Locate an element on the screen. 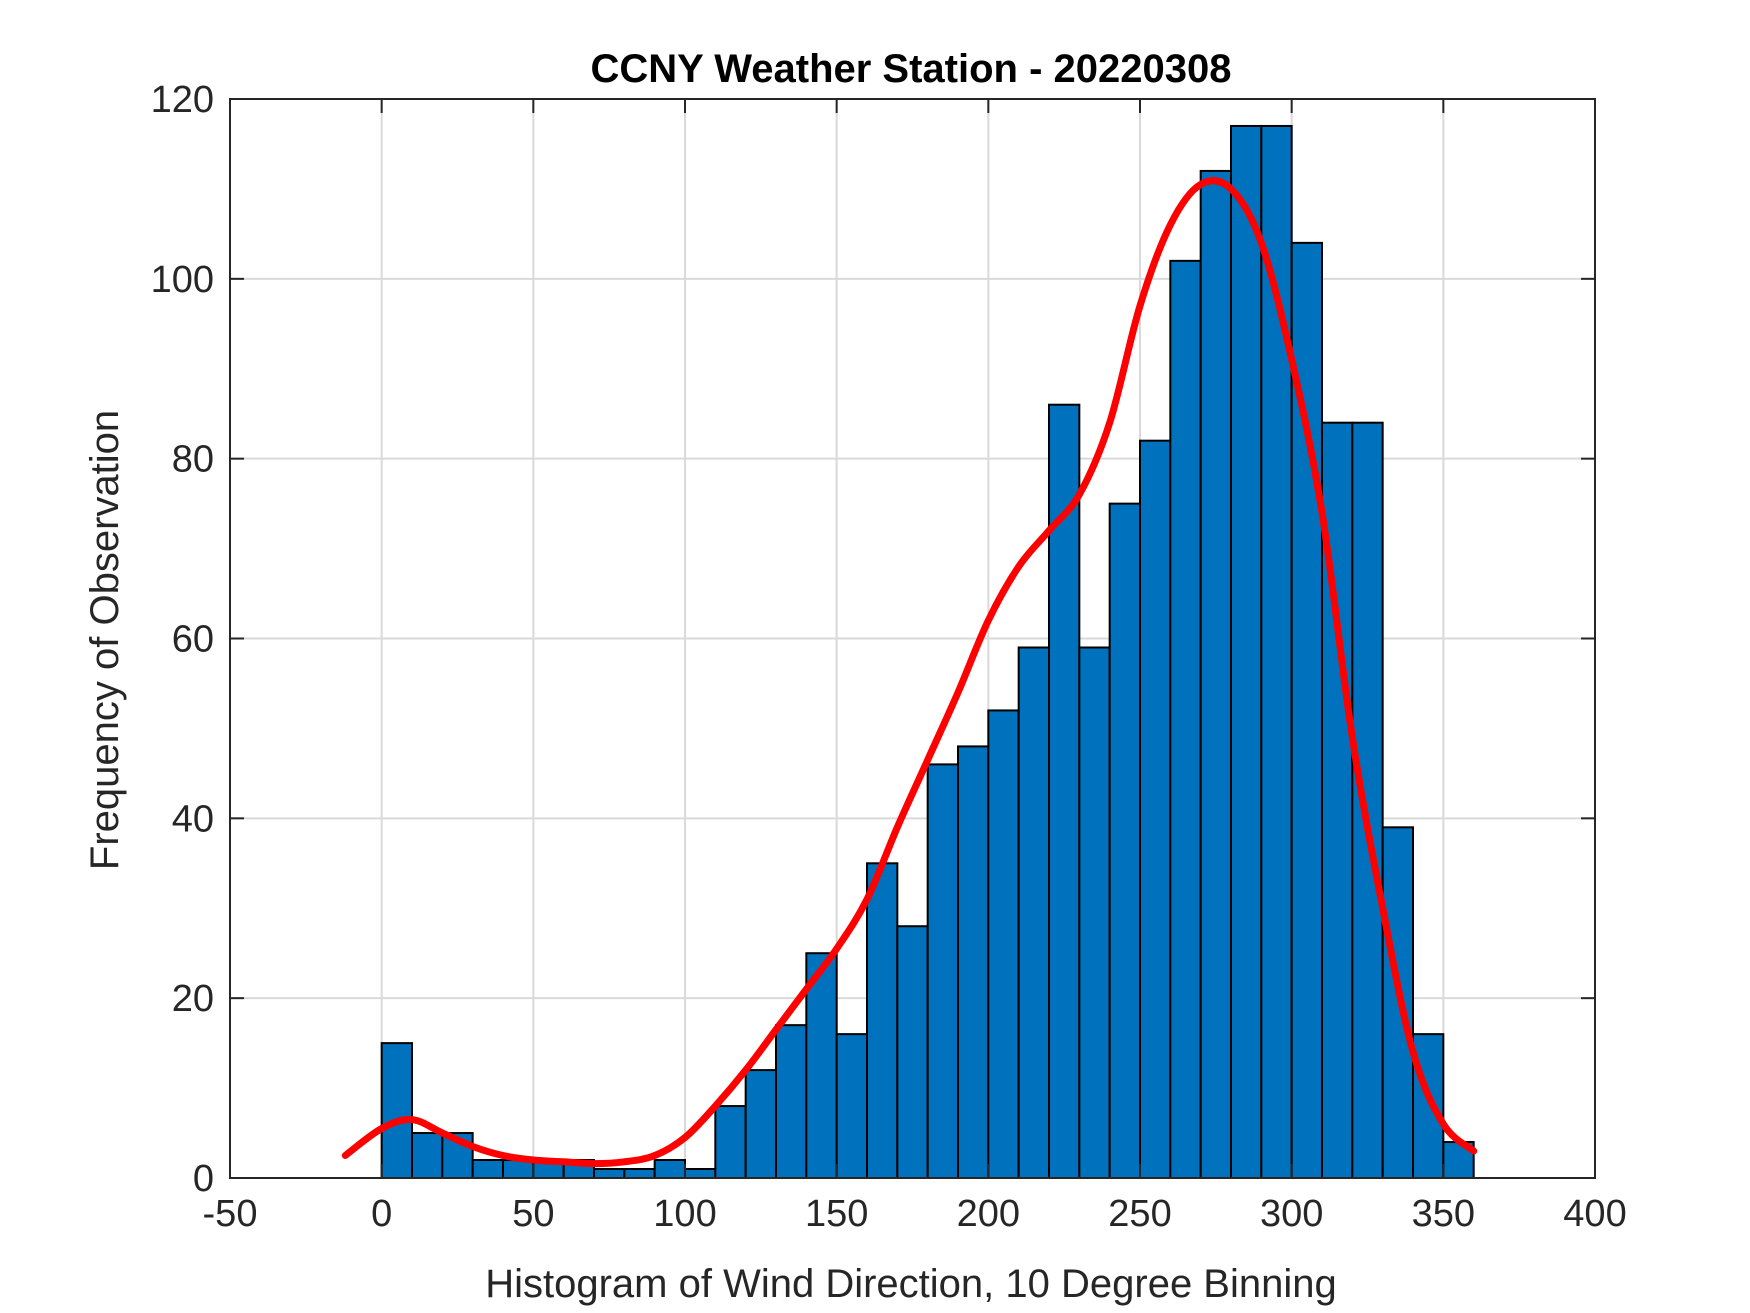  chart-title: CCNY Weather Station - 20220308 is located at coordinates (911, 69).